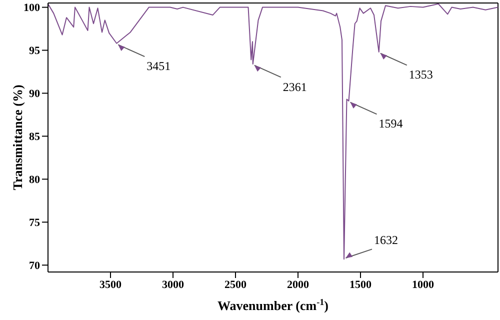  What do you see at coordinates (294, 87) in the screenshot?
I see `annotation: 2361` at bounding box center [294, 87].